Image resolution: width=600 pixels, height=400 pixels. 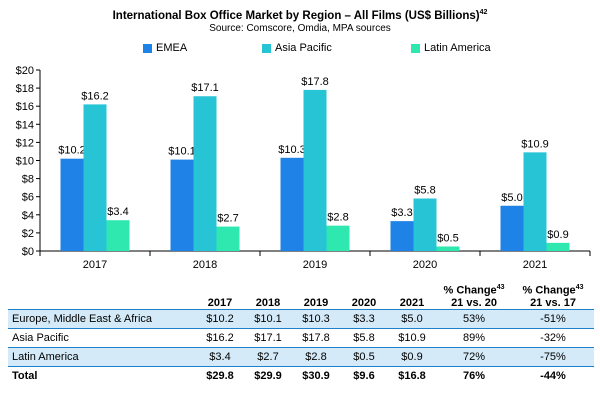 What do you see at coordinates (553, 319) in the screenshot?
I see `cell-change-21-vs-17: -51%` at bounding box center [553, 319].